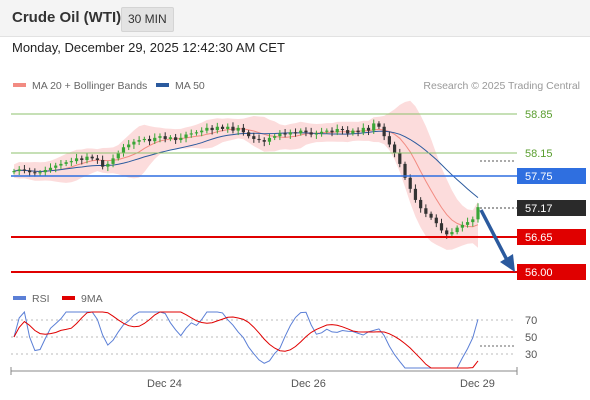 This screenshot has width=590, height=400. Describe the element at coordinates (539, 115) in the screenshot. I see `resistance-2-label: 58.85` at that location.